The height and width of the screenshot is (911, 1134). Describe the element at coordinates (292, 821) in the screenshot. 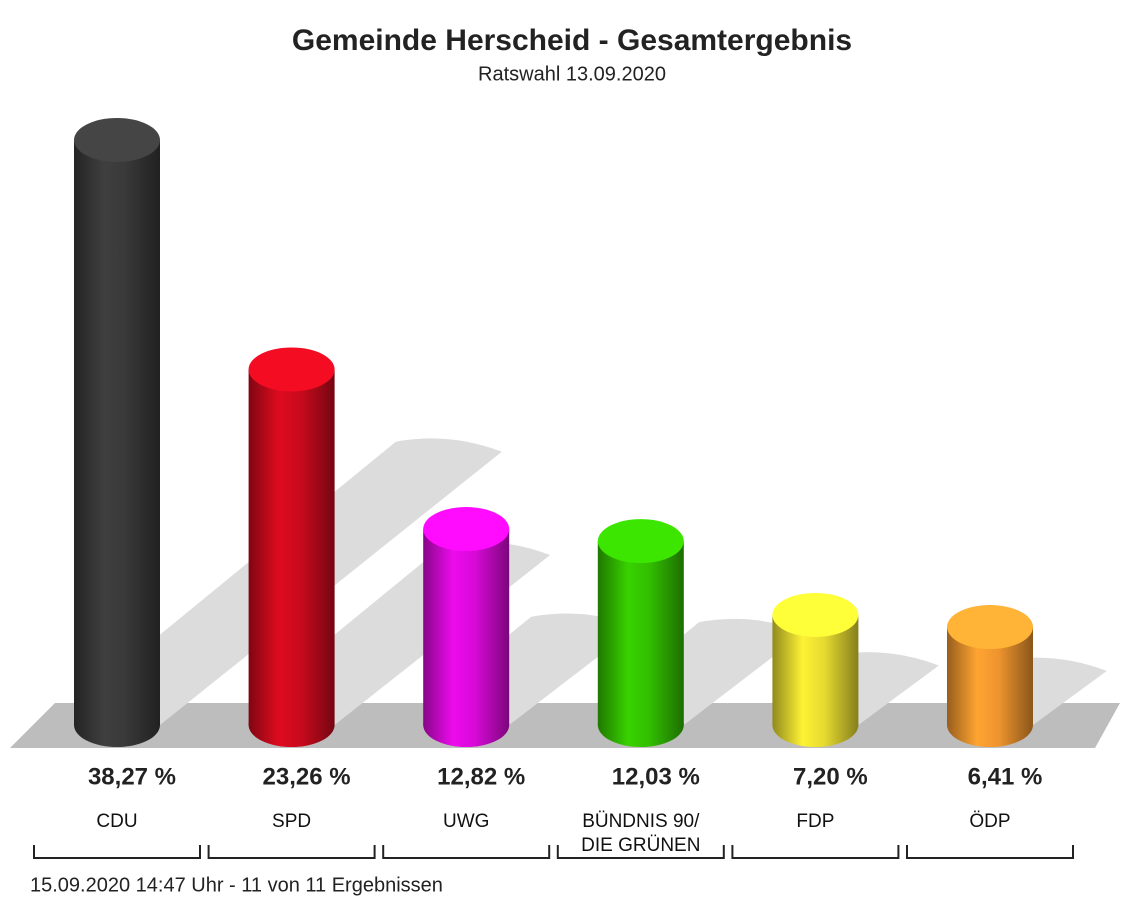

I see `x-tick-label: SPD` at that location.